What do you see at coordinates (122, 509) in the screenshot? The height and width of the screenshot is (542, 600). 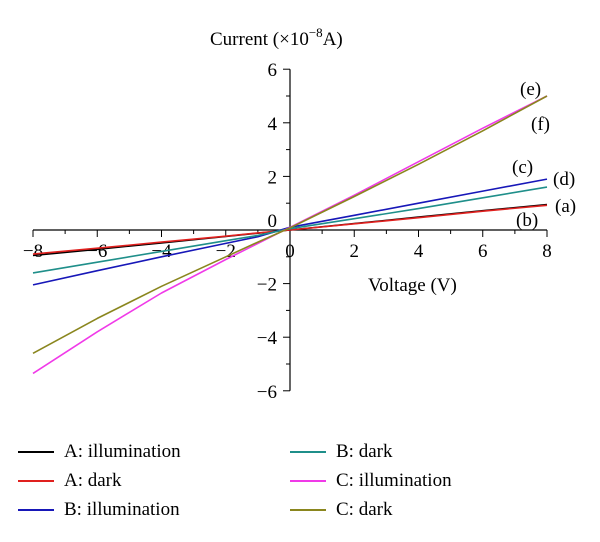 I see `legend-label: B: illumination` at bounding box center [122, 509].